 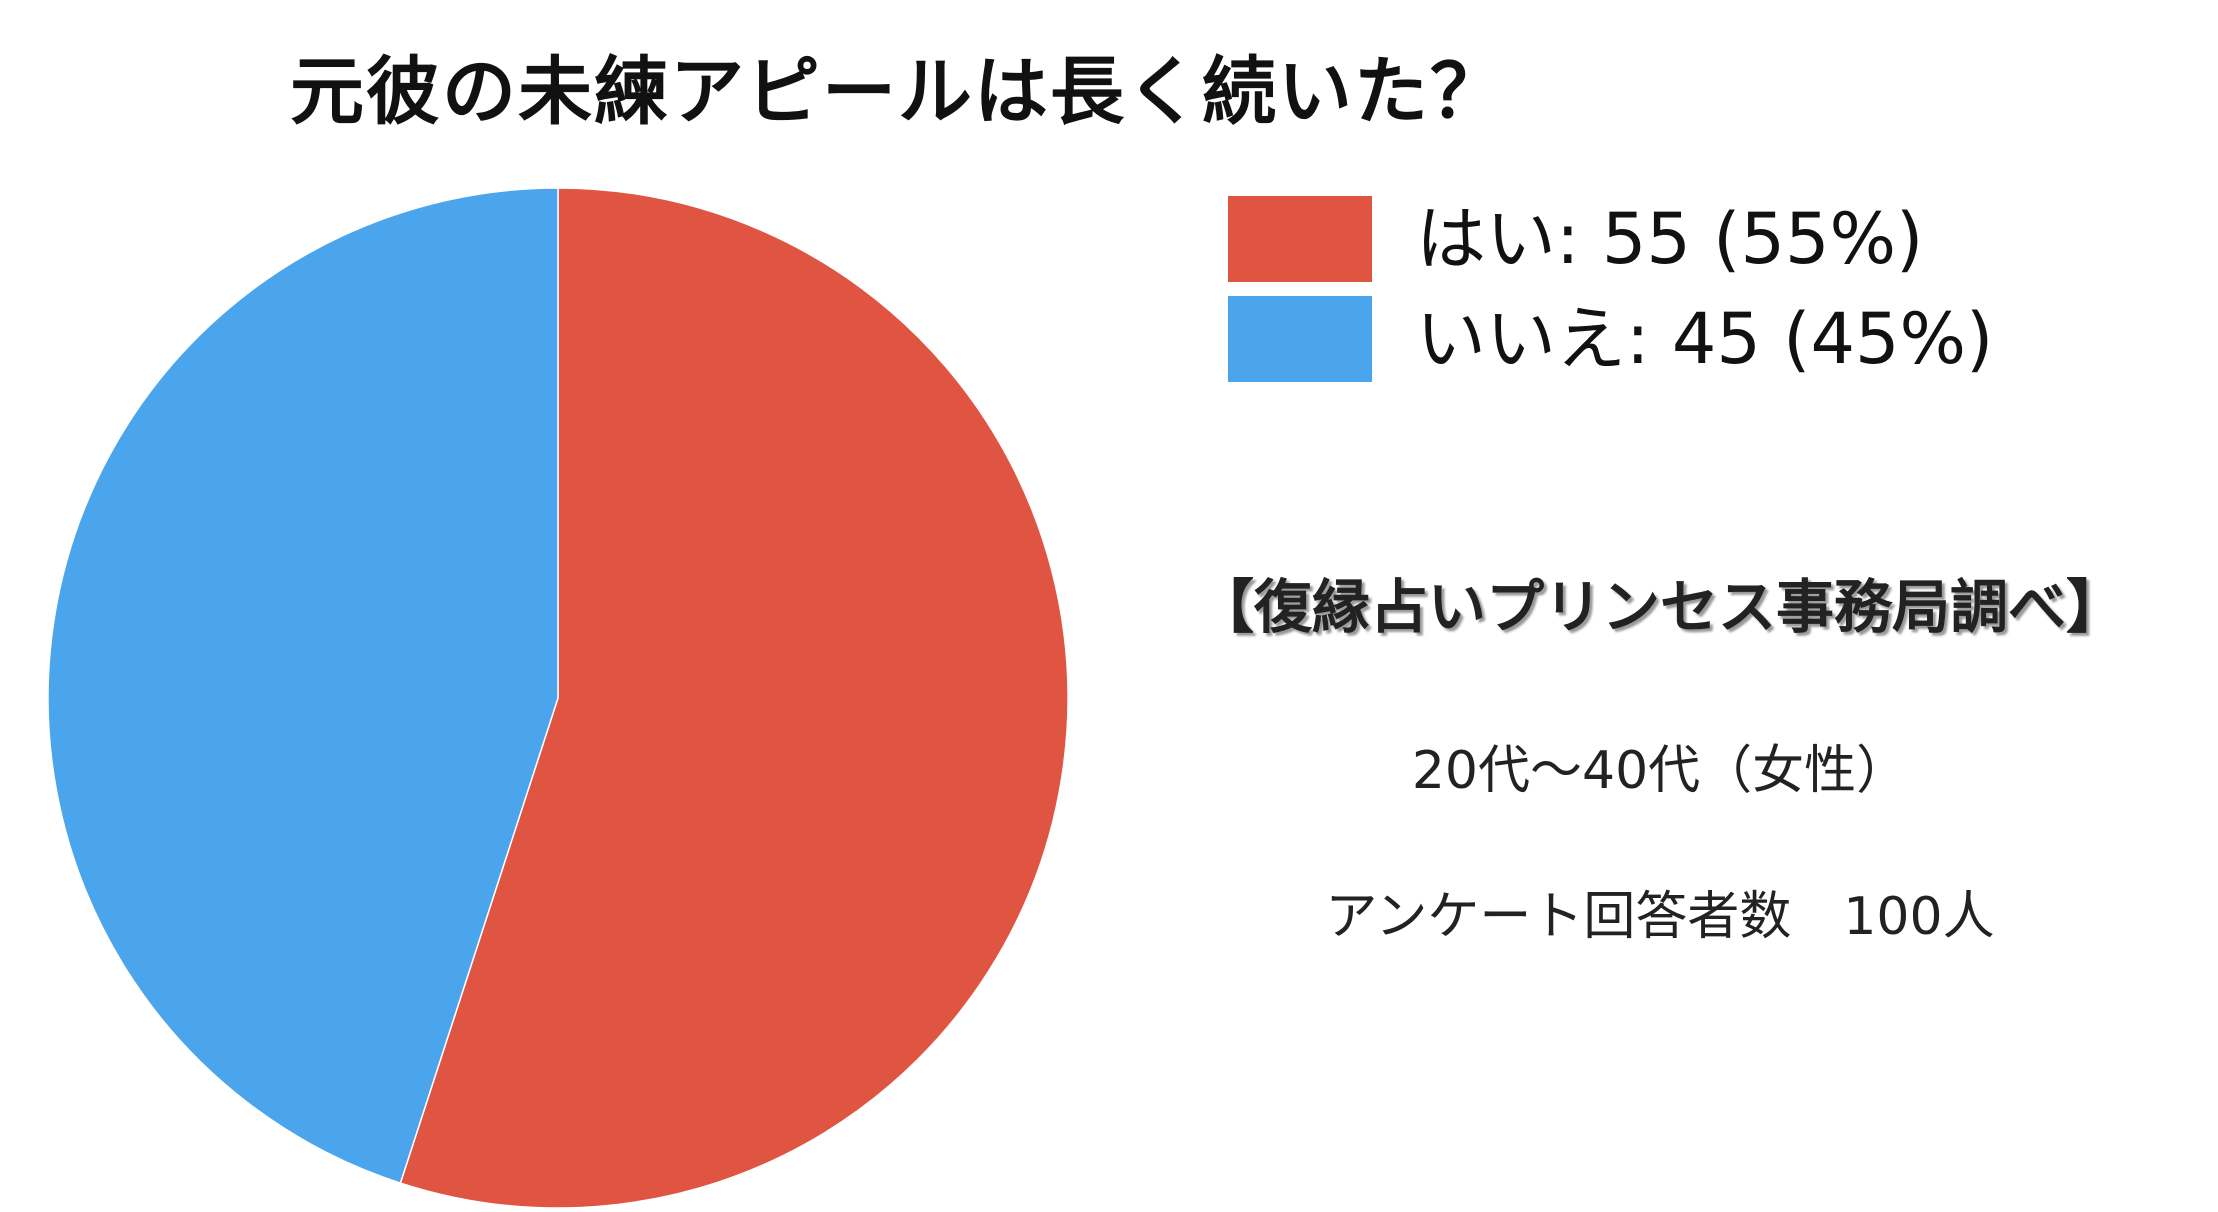 I want to click on legend-item-no: いいえ: 45 (45%), so click(x=1610, y=339).